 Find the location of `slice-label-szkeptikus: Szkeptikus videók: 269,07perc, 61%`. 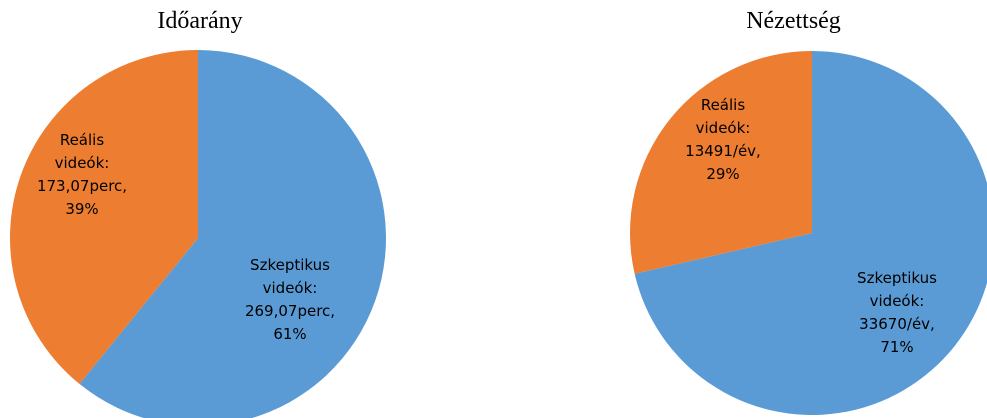

slice-label-szkeptikus: Szkeptikus videók: 269,07perc, 61% is located at coordinates (290, 299).